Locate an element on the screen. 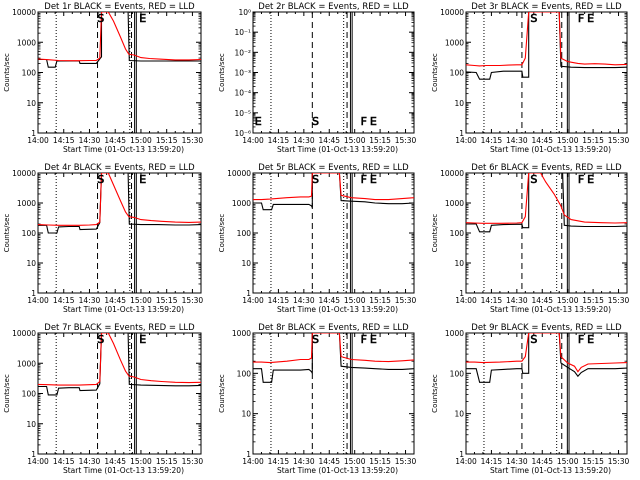 Image resolution: width=640 pixels, height=480 pixels. y-tick-label: 10⁻¹ is located at coordinates (242, 32).